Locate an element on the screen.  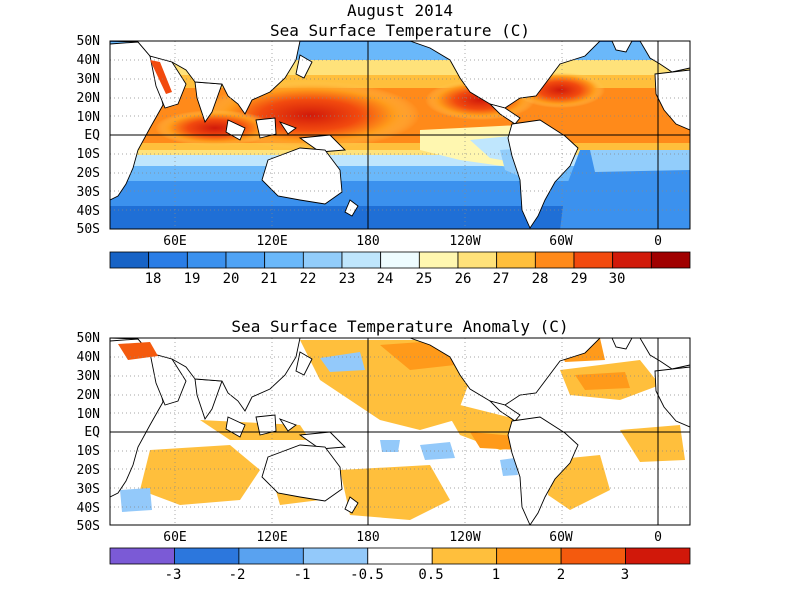
anomaly-colorbar is located at coordinates (400, 556).